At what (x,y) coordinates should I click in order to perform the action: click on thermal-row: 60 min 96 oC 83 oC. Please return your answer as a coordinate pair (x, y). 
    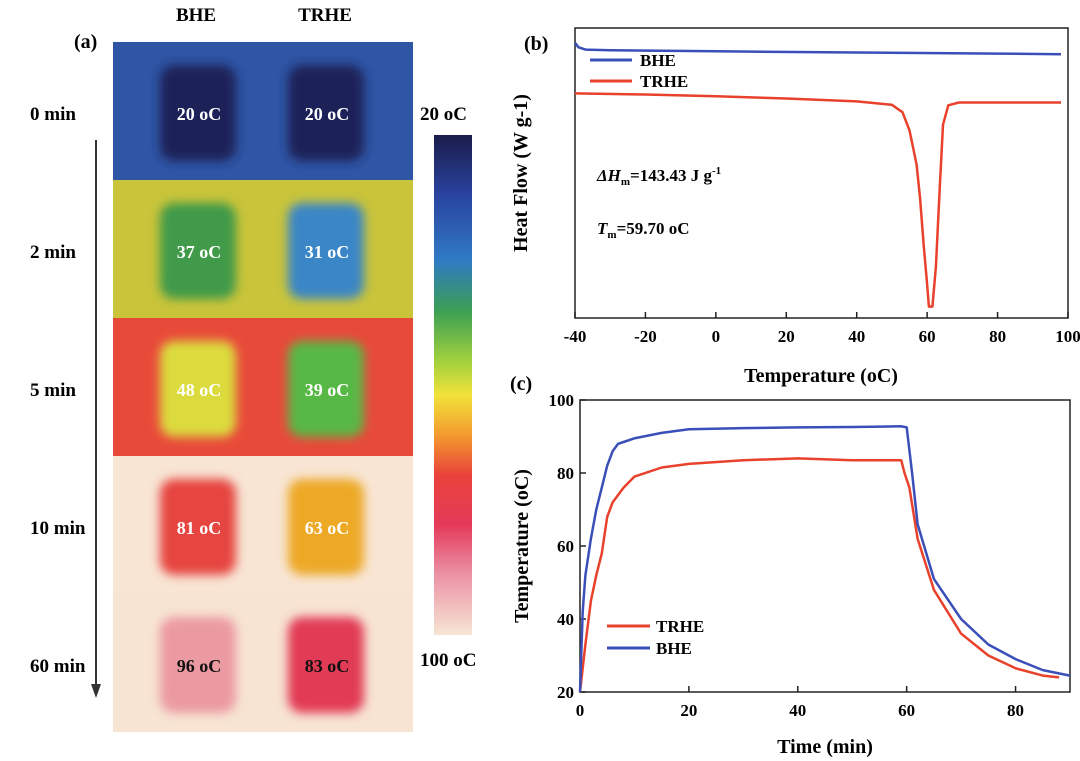
    Looking at the image, I should click on (221, 663).